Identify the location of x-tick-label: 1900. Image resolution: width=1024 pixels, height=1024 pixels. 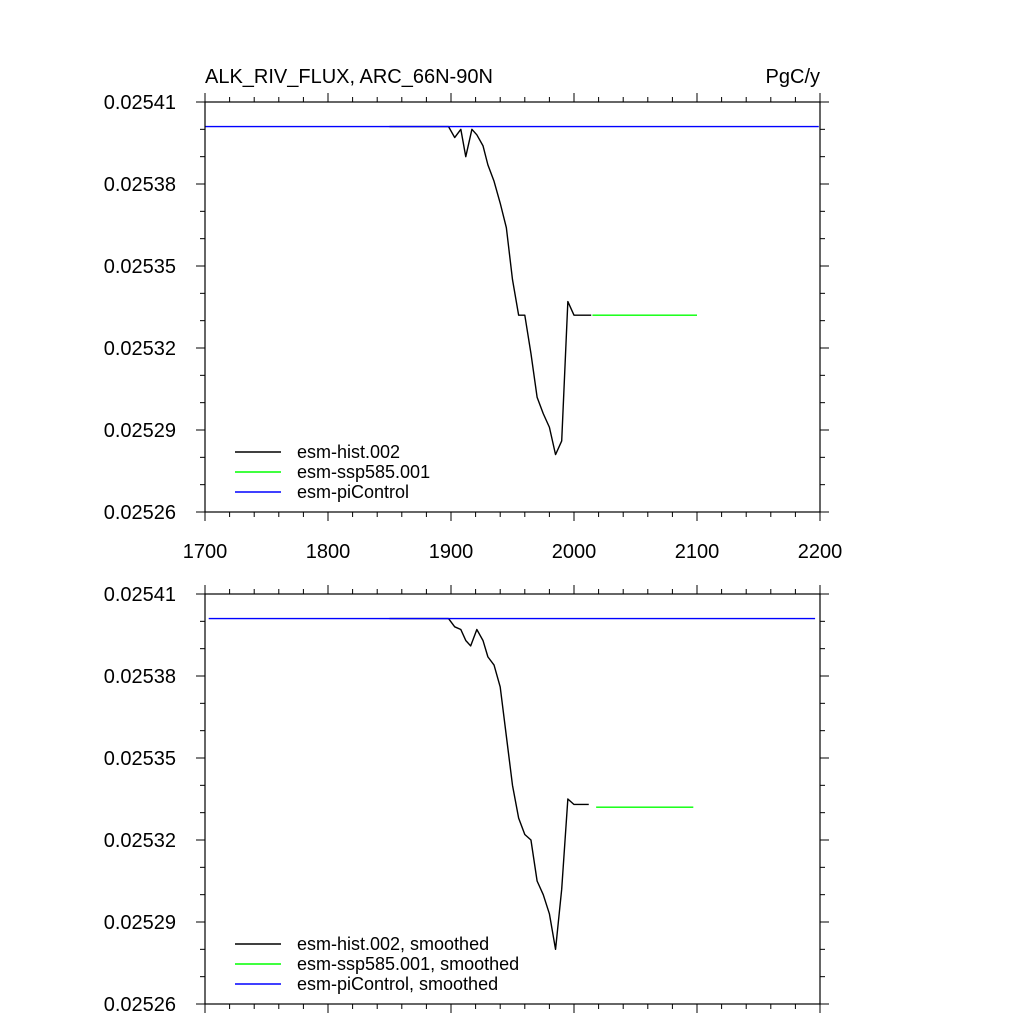
(451, 552).